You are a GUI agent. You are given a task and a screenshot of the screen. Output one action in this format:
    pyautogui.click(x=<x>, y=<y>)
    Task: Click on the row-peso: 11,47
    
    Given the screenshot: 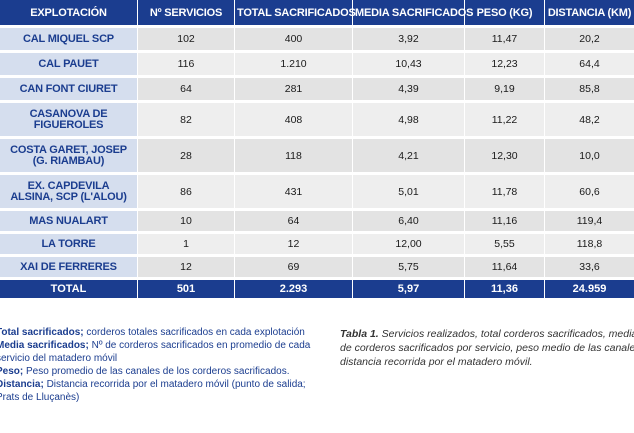 What is the action you would take?
    pyautogui.click(x=504, y=37)
    